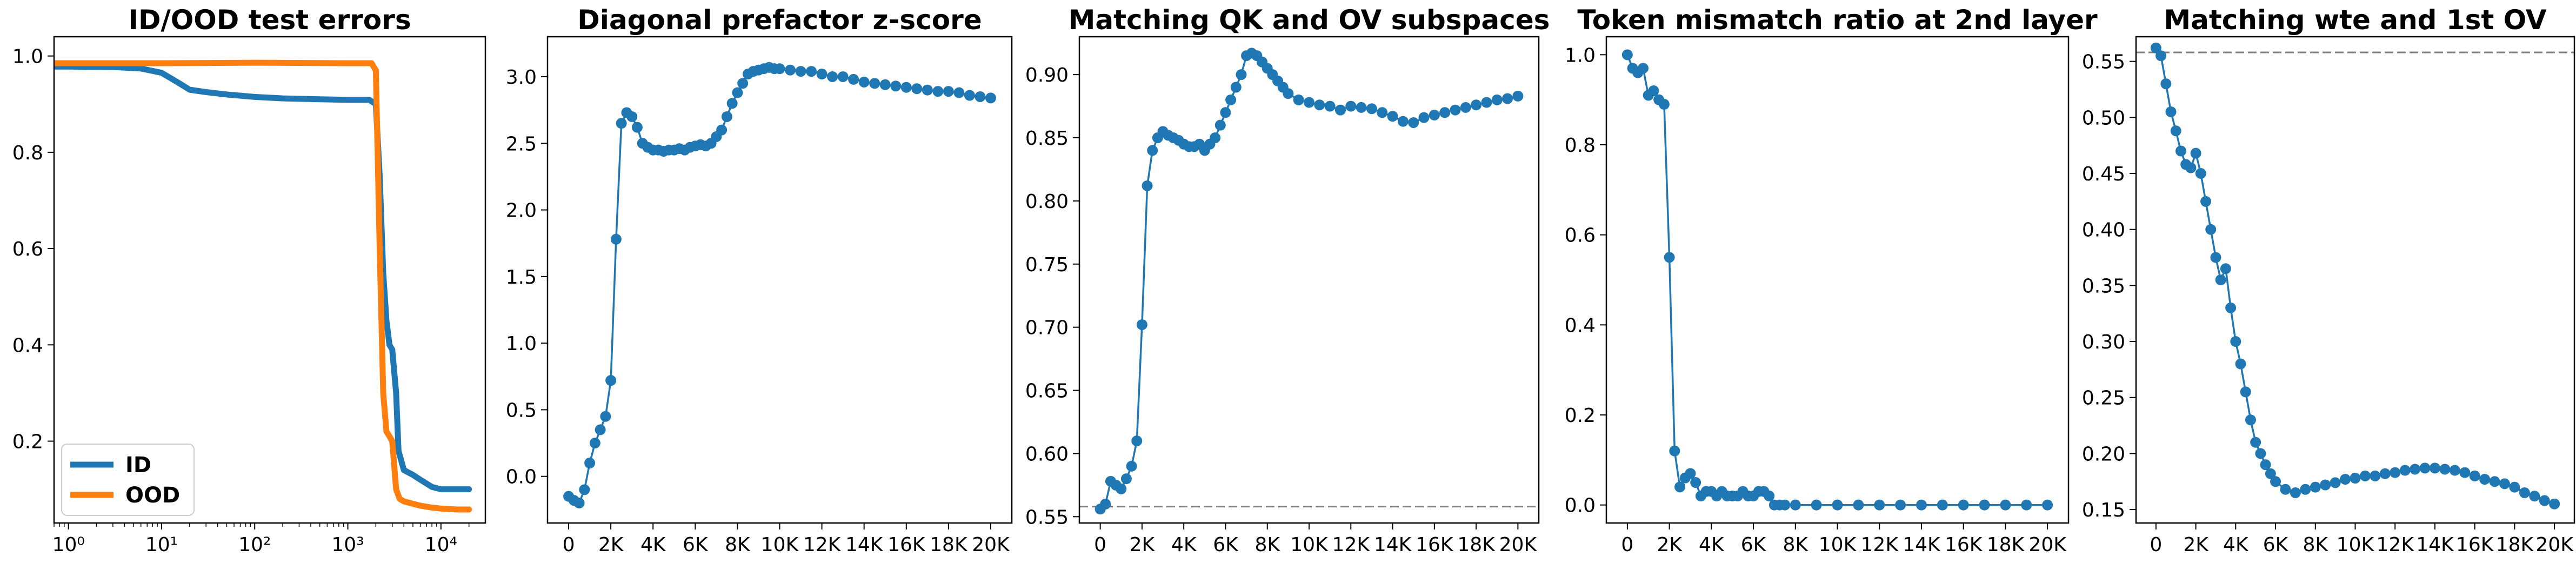 The image size is (2576, 570). I want to click on y-tick-label: 0.45, so click(2103, 174).